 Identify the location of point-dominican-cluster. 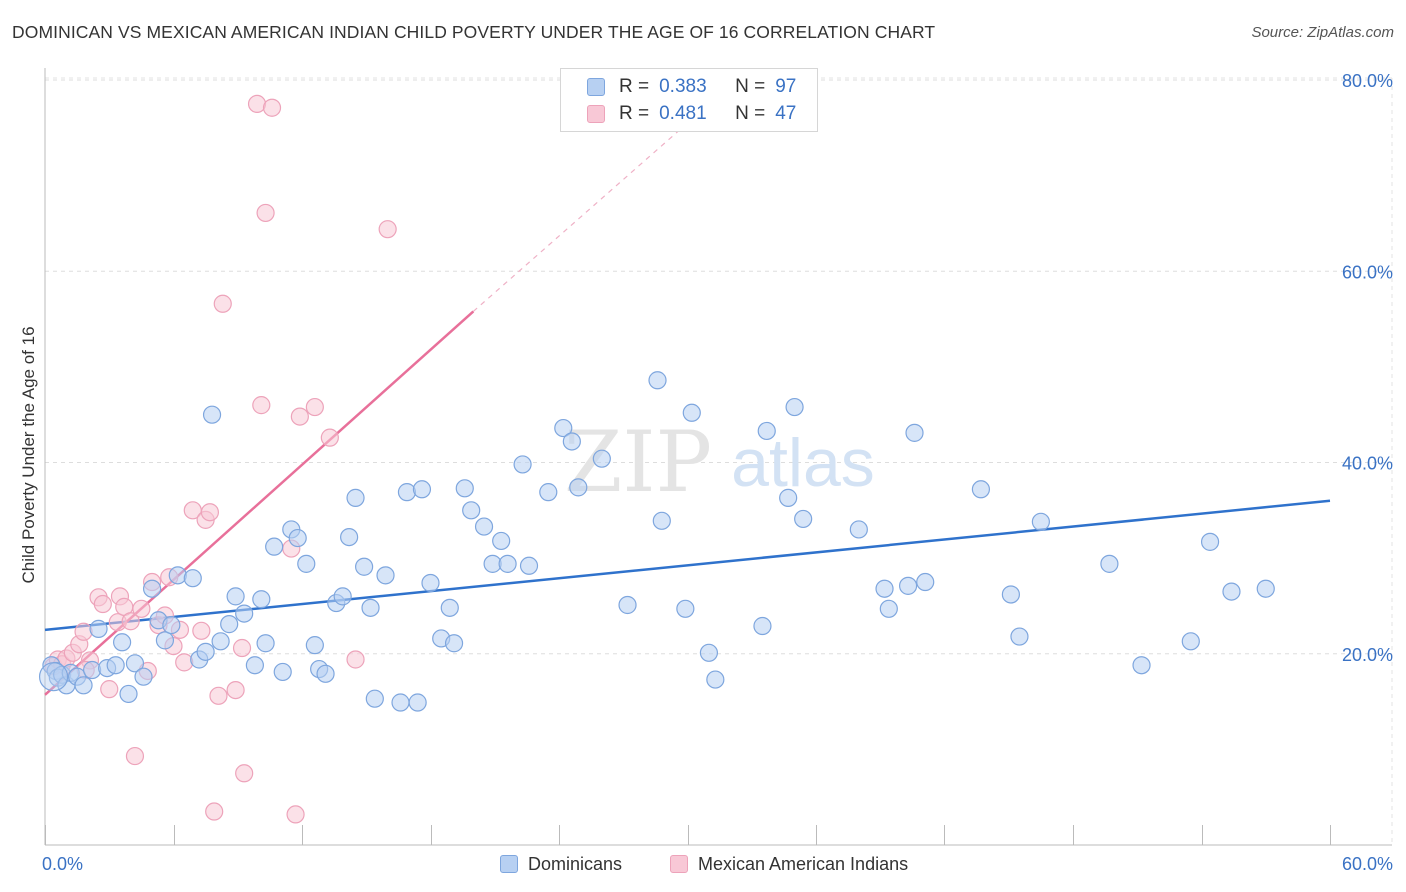
(53, 677).